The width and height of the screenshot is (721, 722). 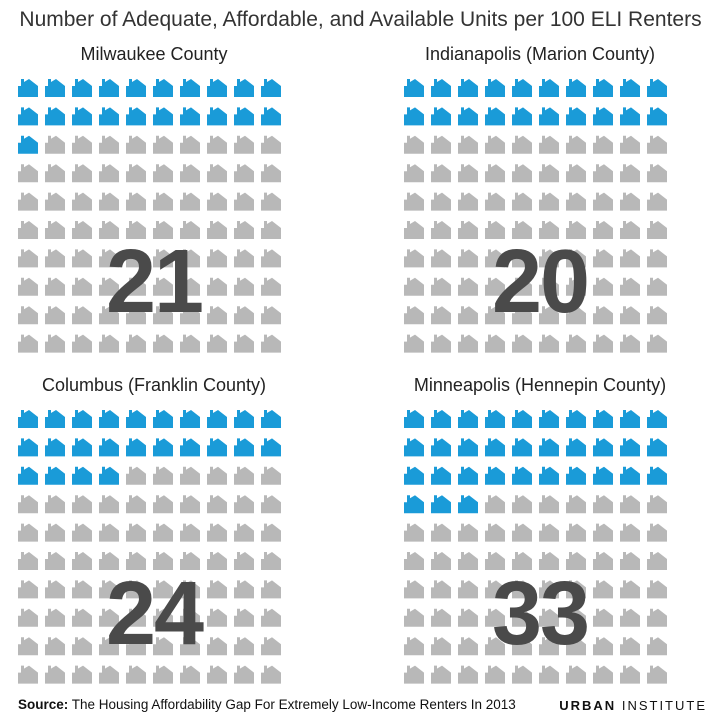 What do you see at coordinates (154, 614) in the screenshot?
I see `value-label: 24` at bounding box center [154, 614].